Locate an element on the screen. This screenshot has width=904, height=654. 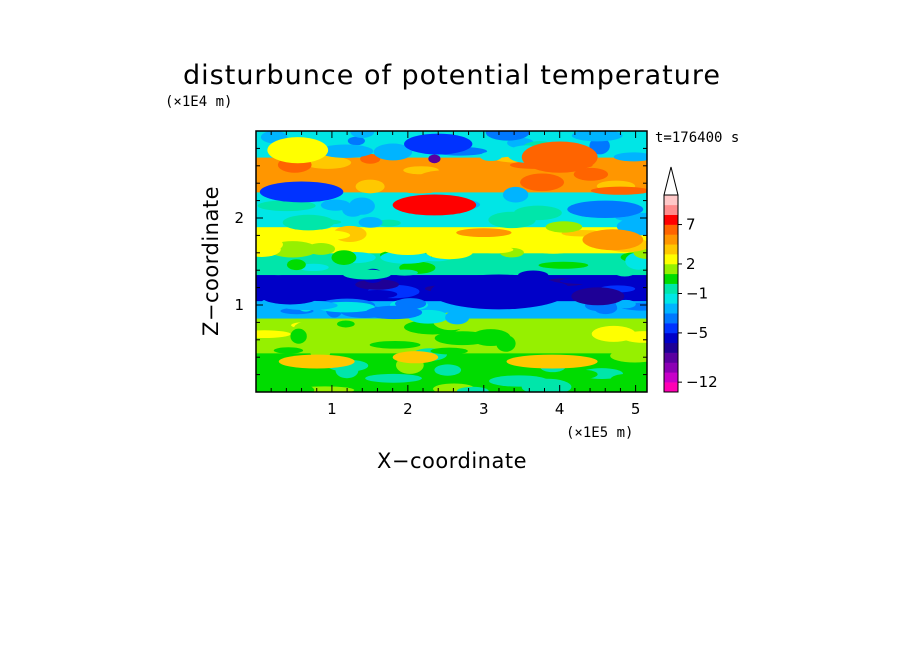
x-unit-label: (×1E5 m) is located at coordinates (599, 433).